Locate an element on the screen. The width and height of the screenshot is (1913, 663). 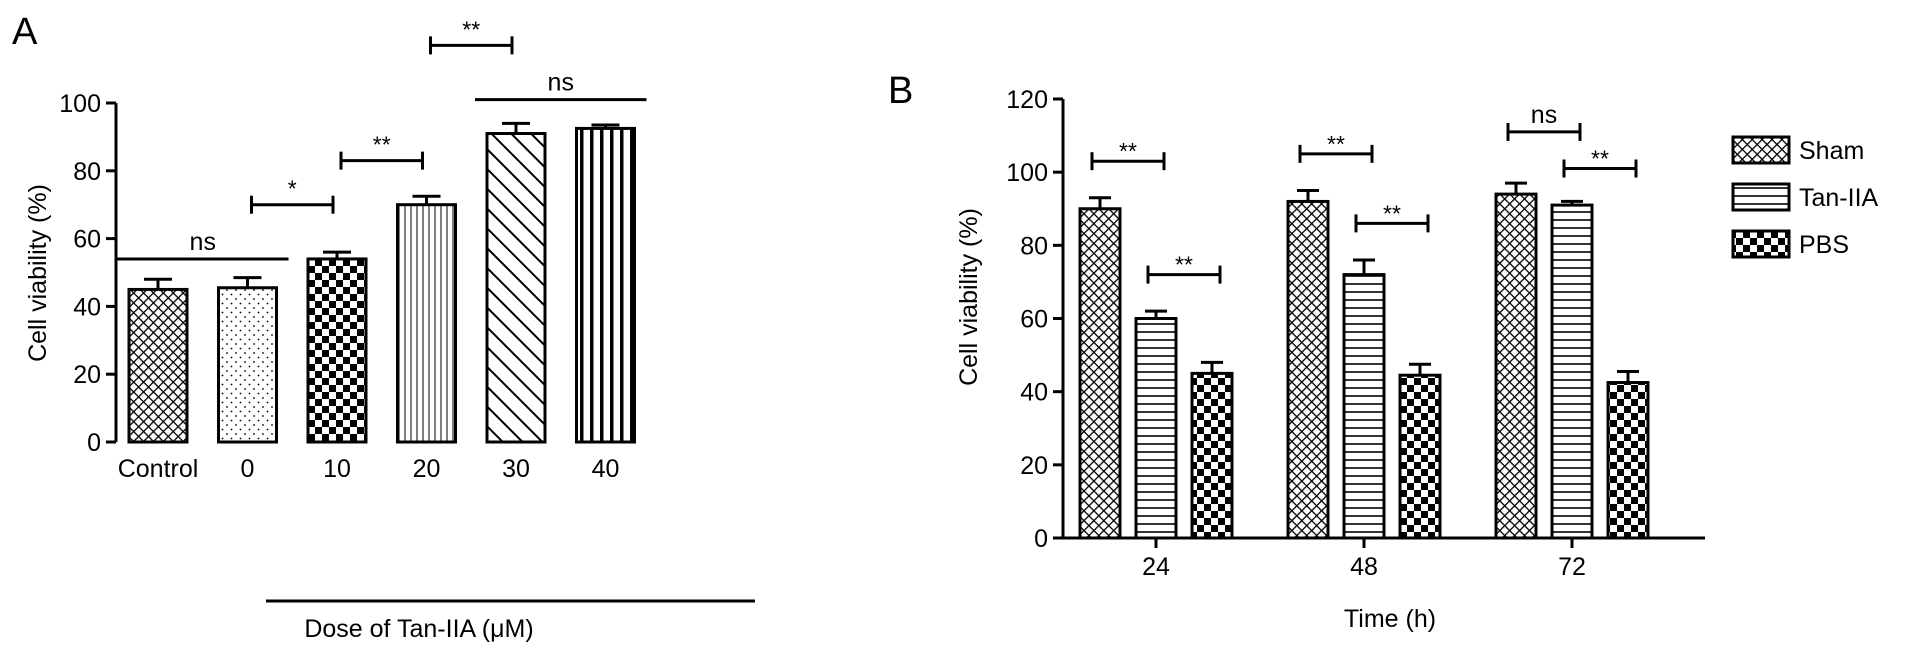
panel-b-y-tick-label: 40 is located at coordinates (1034, 393).